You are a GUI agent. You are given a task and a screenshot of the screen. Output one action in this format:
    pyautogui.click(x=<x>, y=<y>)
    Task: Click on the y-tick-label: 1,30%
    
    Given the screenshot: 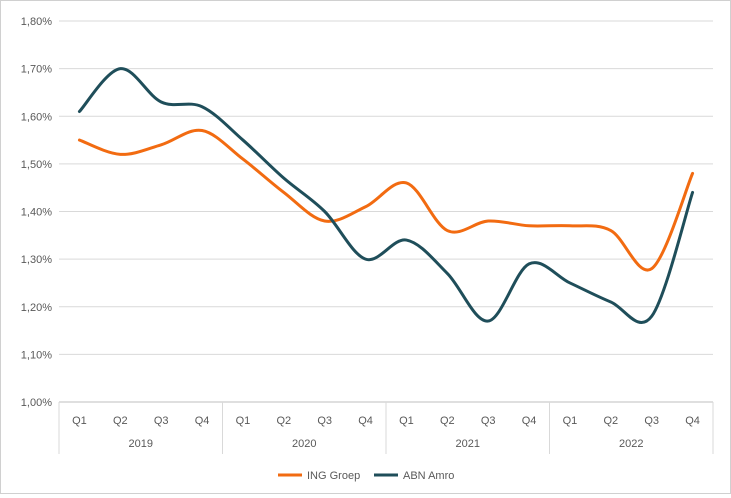 What is the action you would take?
    pyautogui.click(x=36, y=260)
    